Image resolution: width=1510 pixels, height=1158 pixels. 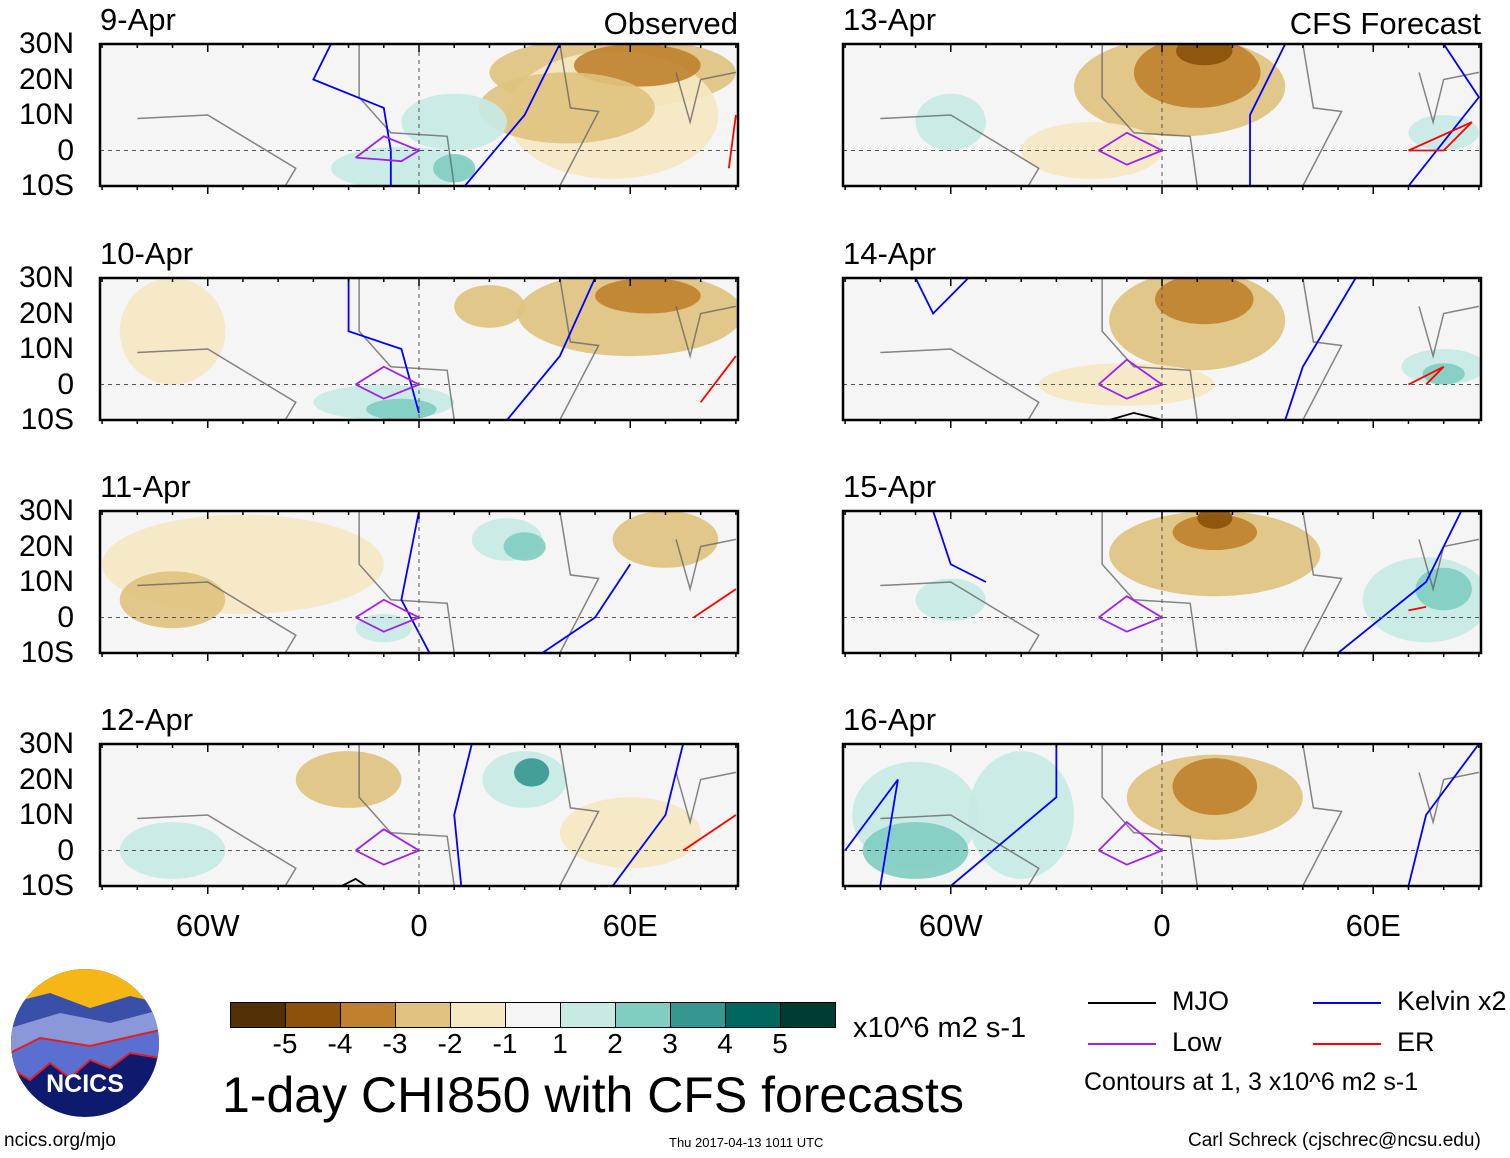 I want to click on panel-date: 16-Apr, so click(x=890, y=719).